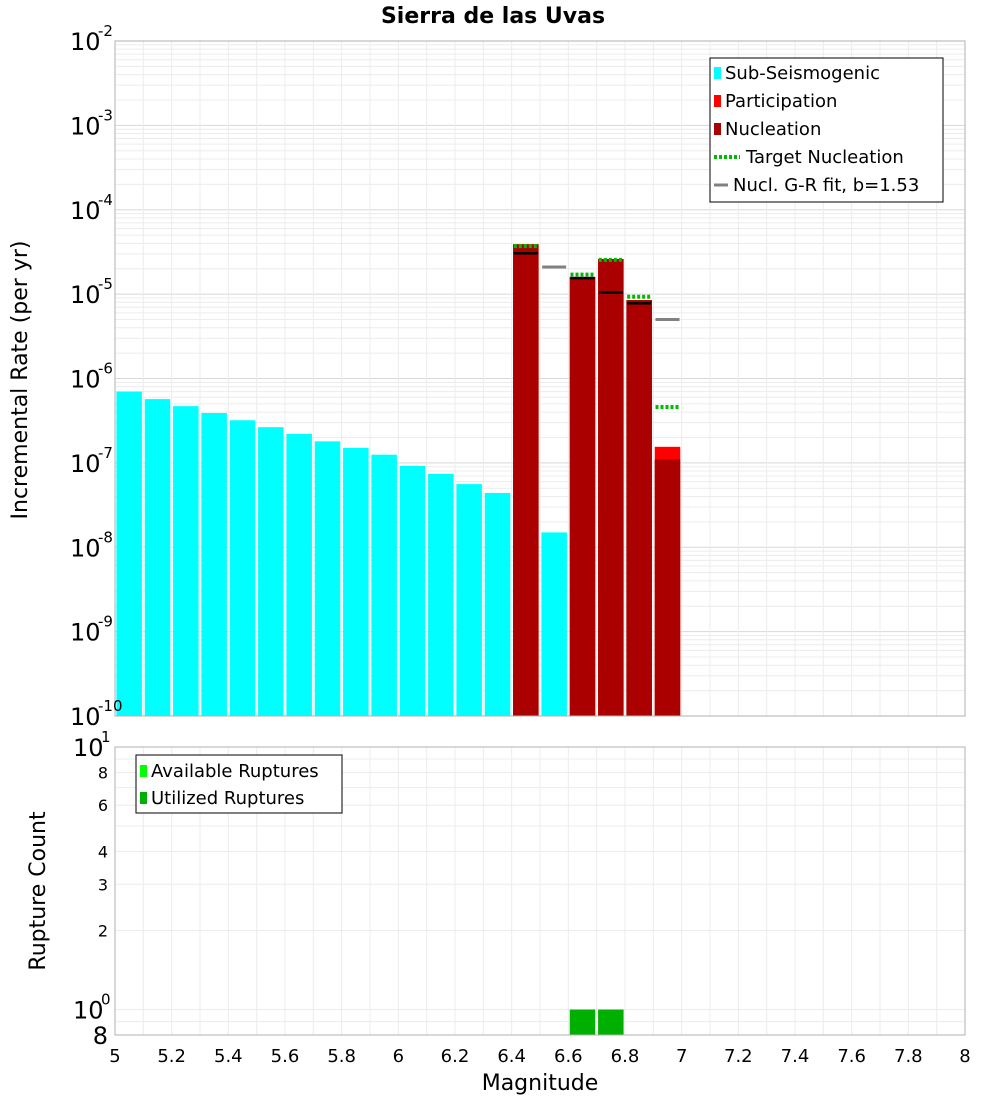 The width and height of the screenshot is (1000, 1100). Describe the element at coordinates (908, 1056) in the screenshot. I see `x-tick-label: 7.8` at that location.